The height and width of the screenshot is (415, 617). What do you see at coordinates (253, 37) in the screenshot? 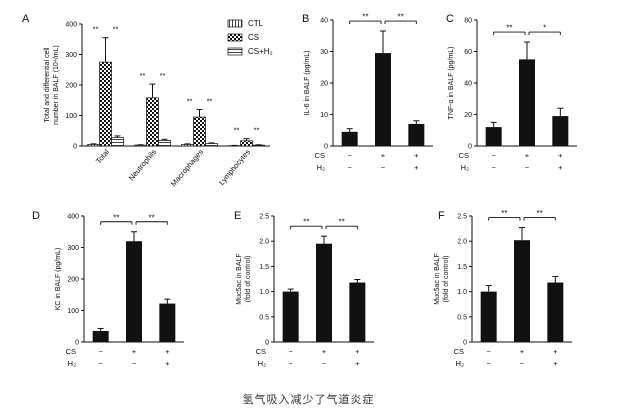
I see `legend-label: CS` at bounding box center [253, 37].